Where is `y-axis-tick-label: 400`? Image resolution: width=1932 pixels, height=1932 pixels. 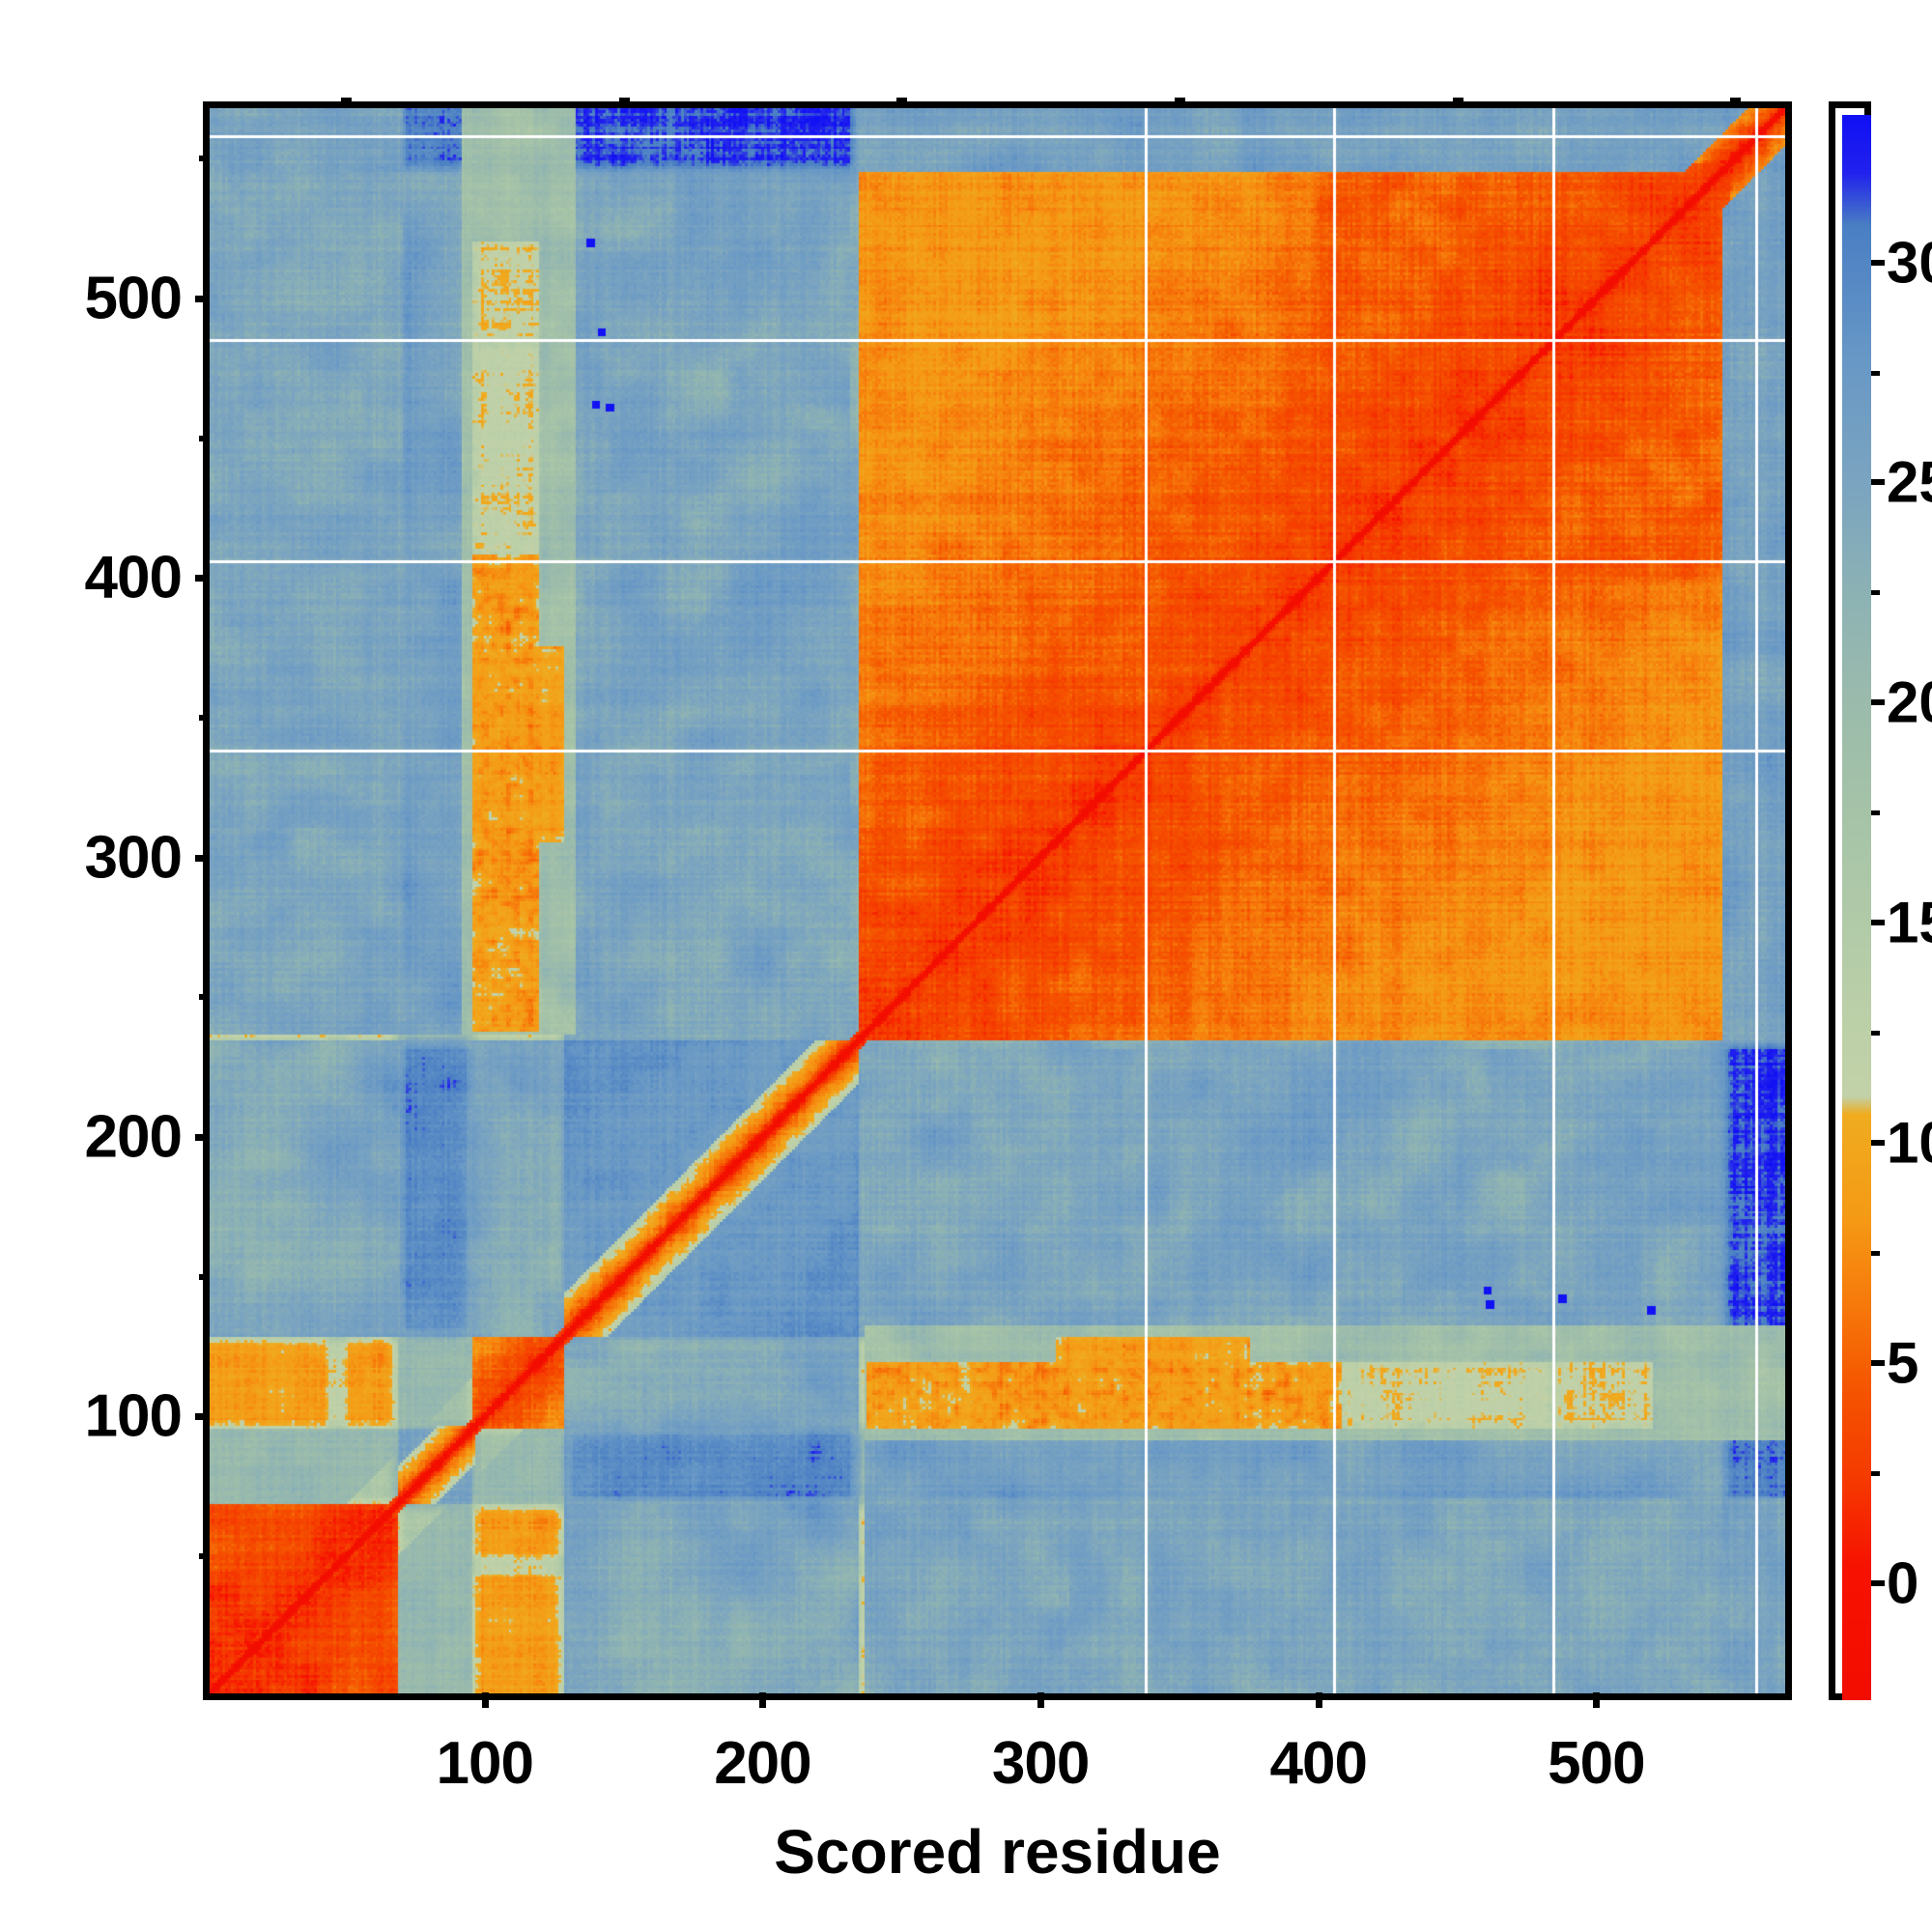 y-axis-tick-label: 400 is located at coordinates (133, 577).